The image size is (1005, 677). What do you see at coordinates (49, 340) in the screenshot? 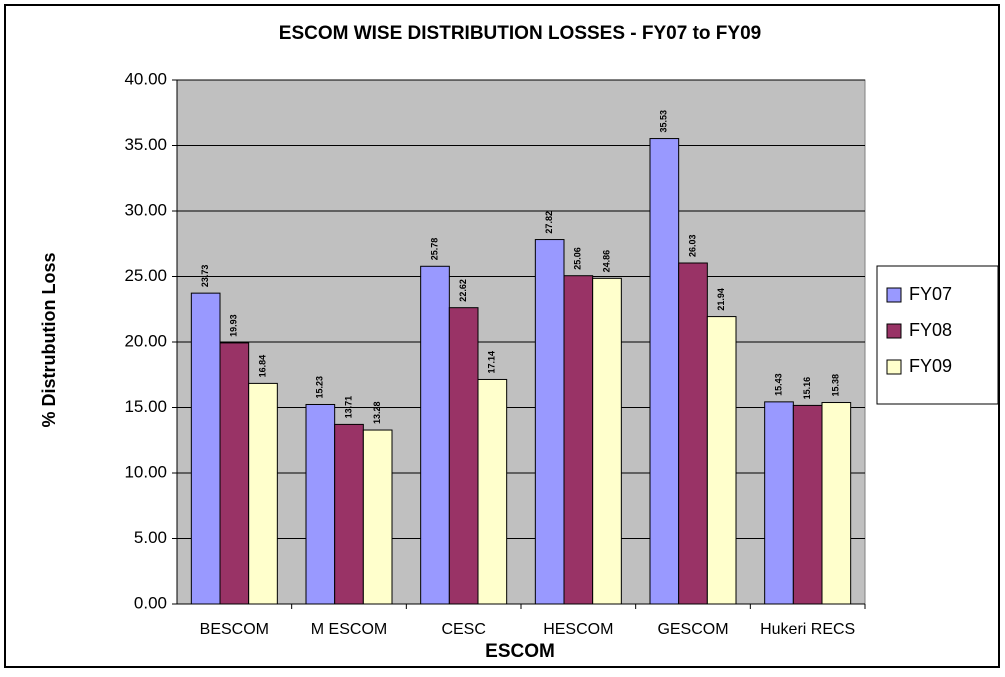
I see `y-axis-label: % Distrubution Loss` at bounding box center [49, 340].